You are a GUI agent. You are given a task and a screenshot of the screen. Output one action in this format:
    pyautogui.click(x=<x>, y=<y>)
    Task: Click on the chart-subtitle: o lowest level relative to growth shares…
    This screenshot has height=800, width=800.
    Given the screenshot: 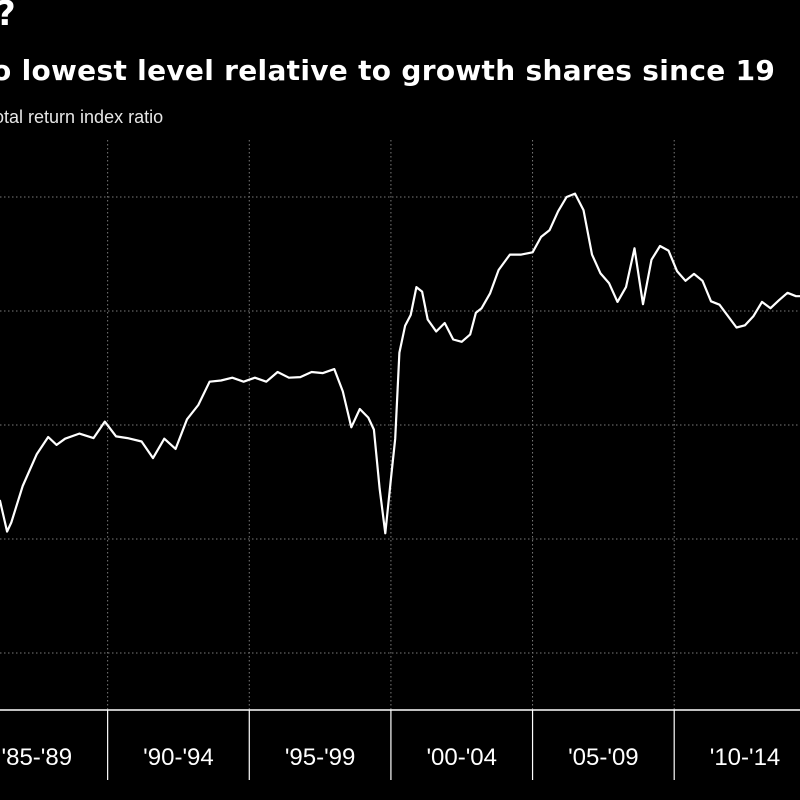 What is the action you would take?
    pyautogui.click(x=388, y=70)
    